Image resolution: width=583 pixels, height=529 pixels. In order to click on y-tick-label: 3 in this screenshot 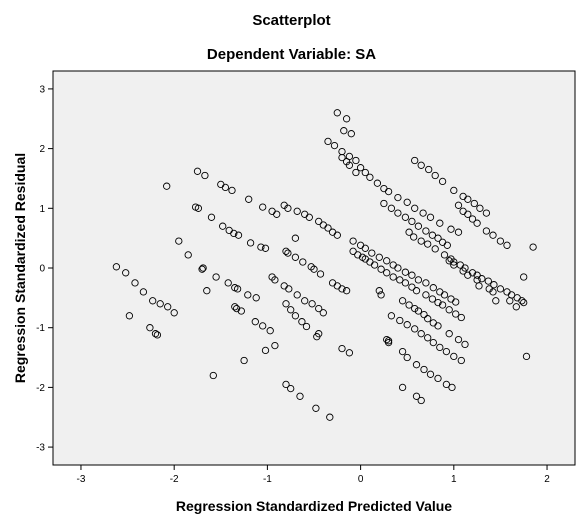, I will do `click(42, 89)`.